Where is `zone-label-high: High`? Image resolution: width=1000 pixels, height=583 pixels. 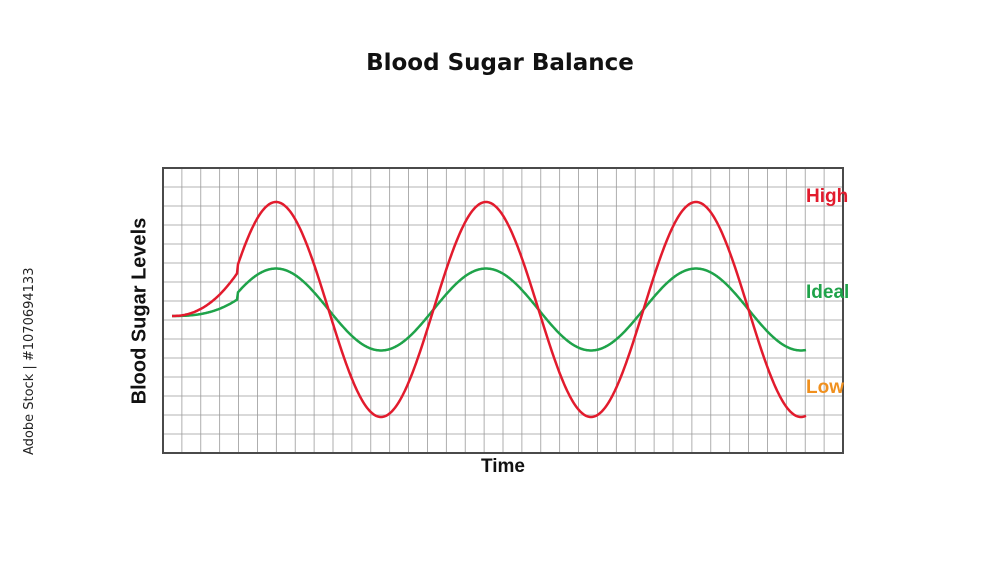
zone-label-high: High is located at coordinates (827, 196).